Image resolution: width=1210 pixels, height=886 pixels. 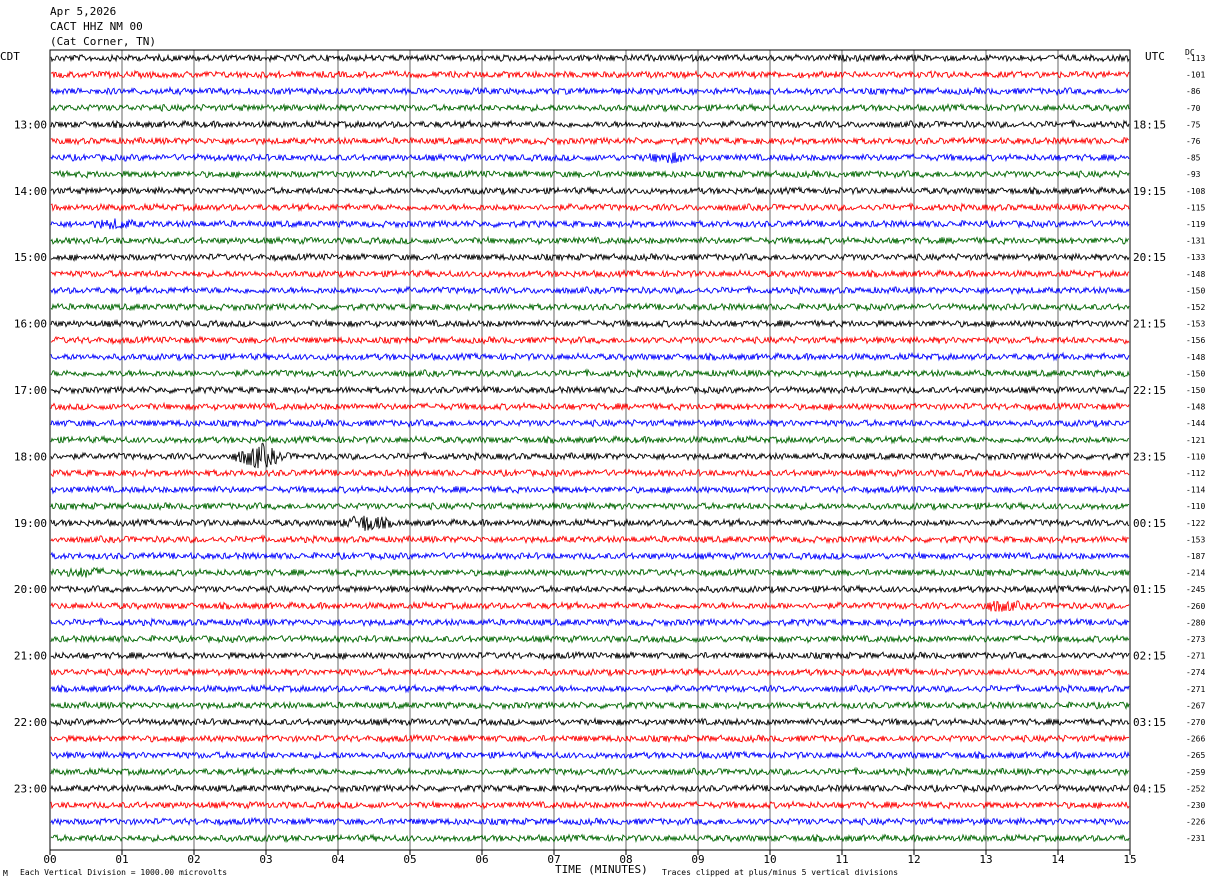 What do you see at coordinates (1149, 257) in the screenshot?
I see `utc-hour-label: 20:15` at bounding box center [1149, 257].